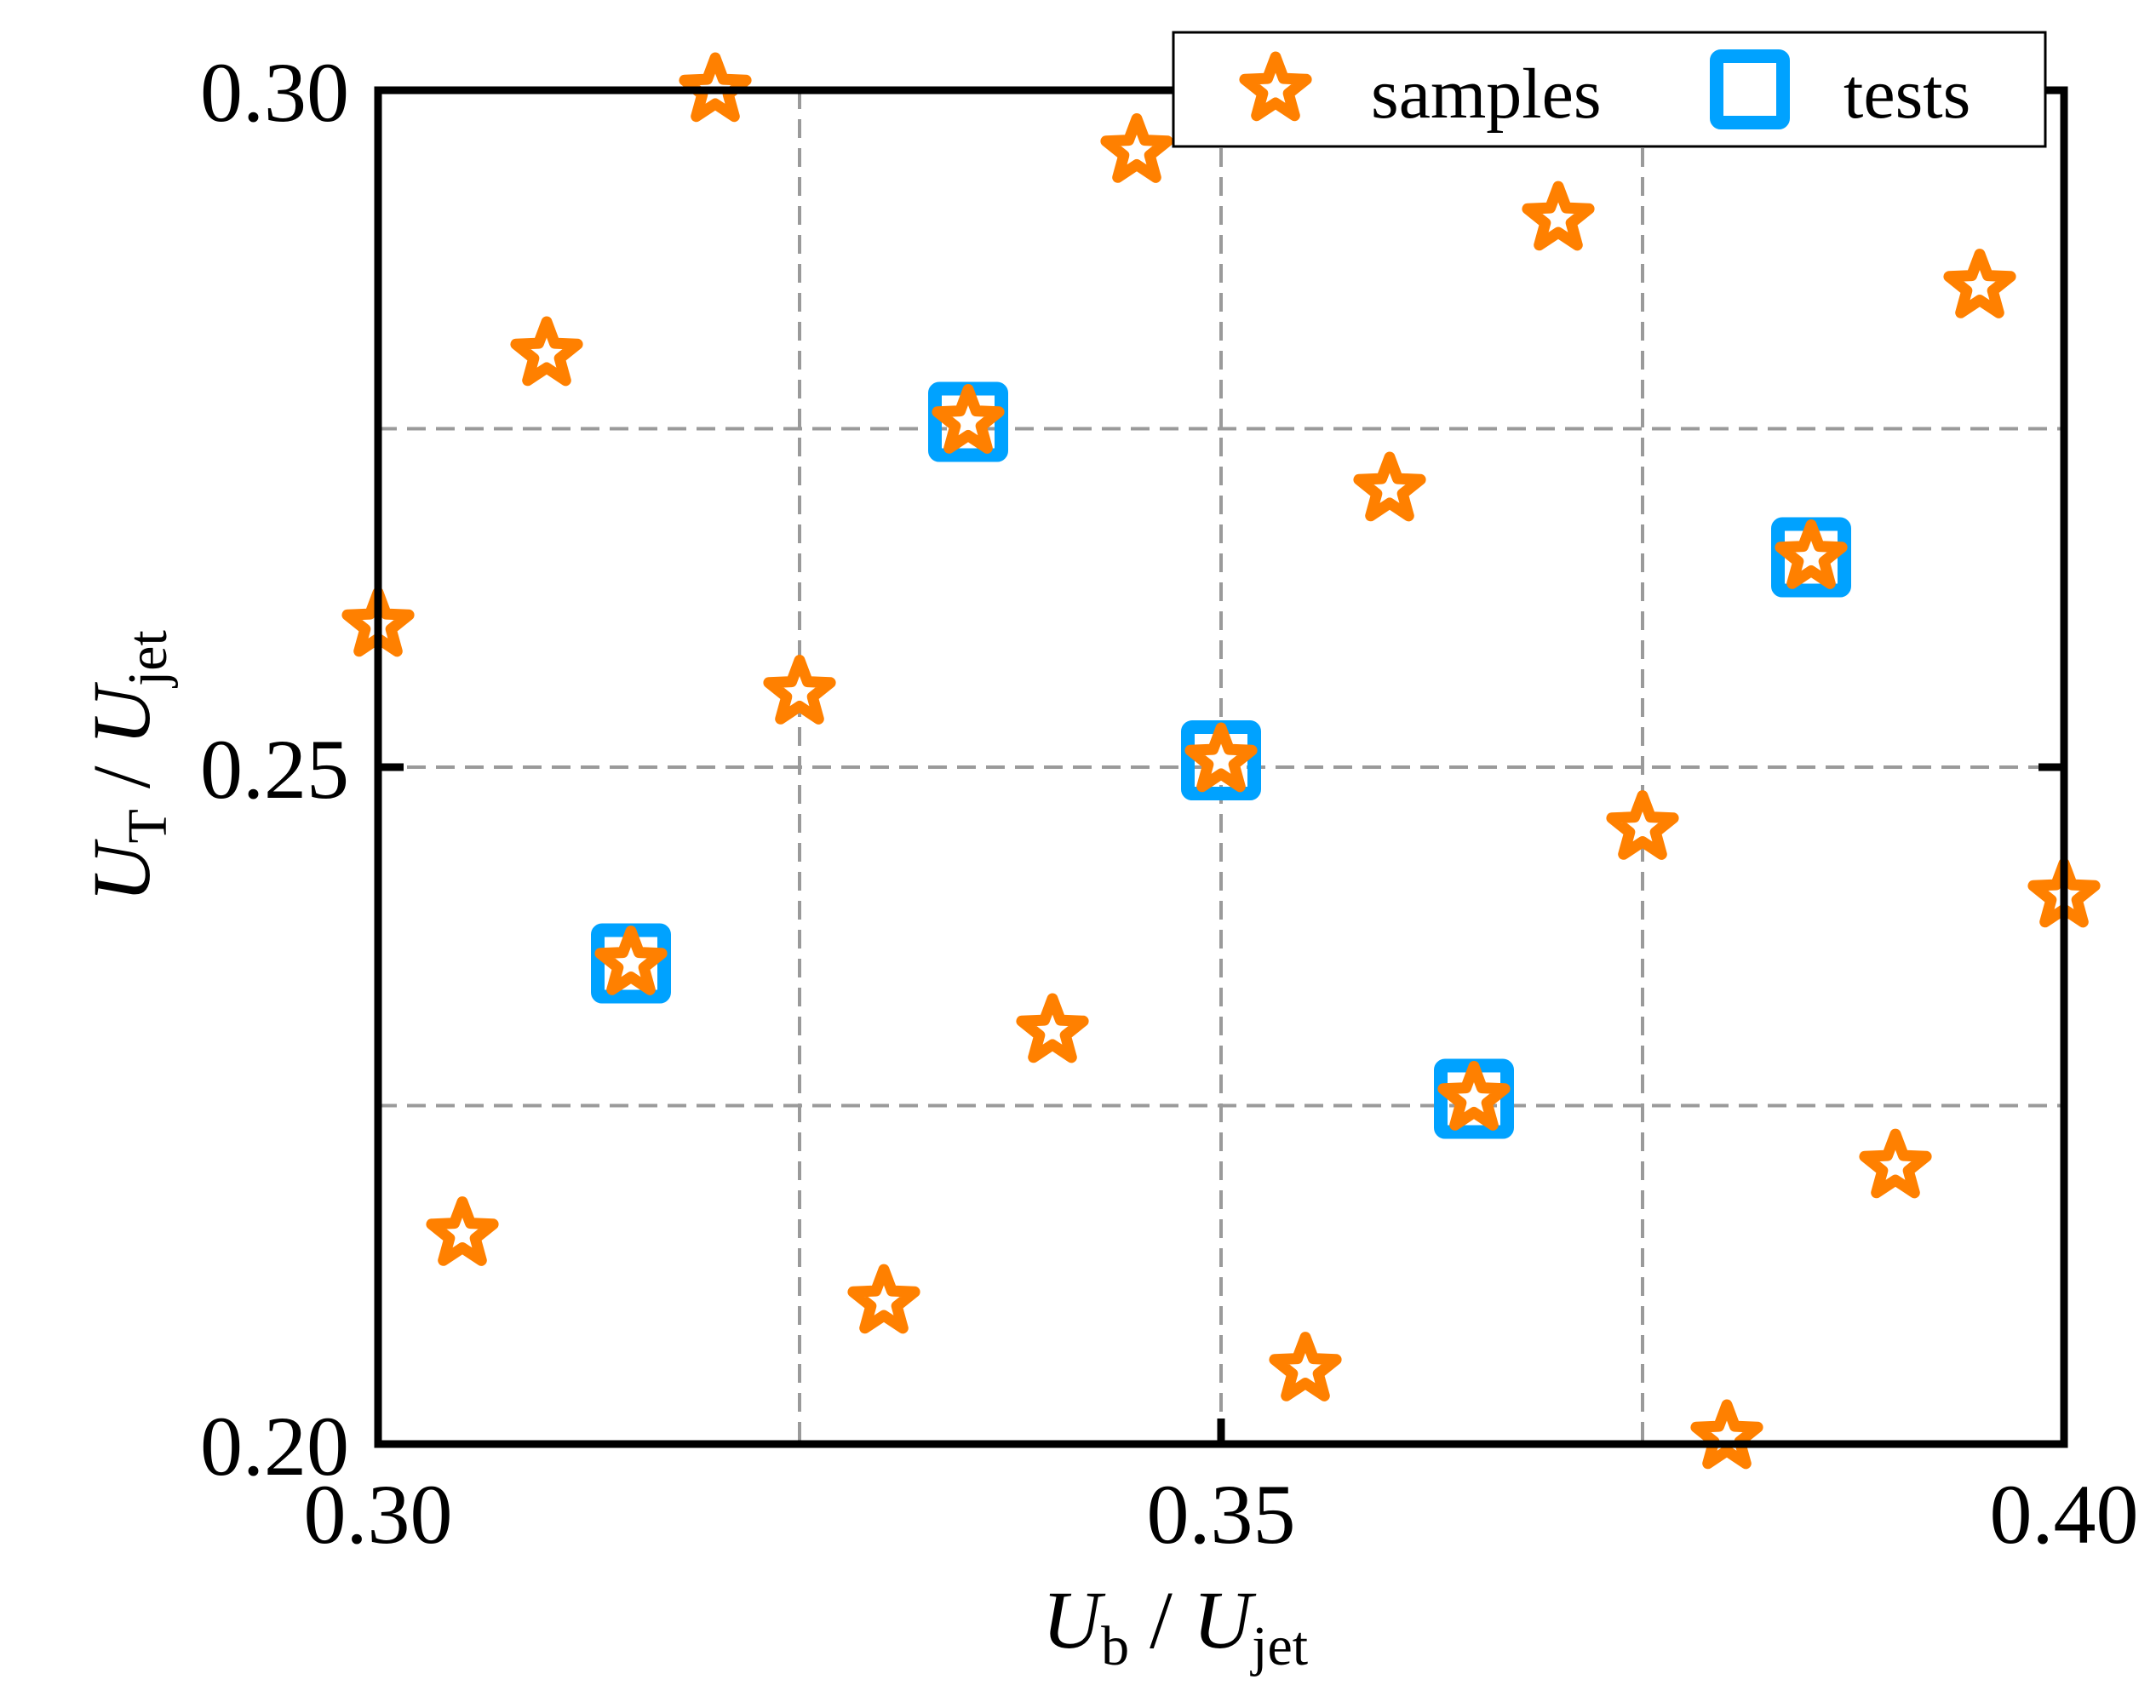 This screenshot has height=1708, width=2156. What do you see at coordinates (378, 1515) in the screenshot?
I see `x-tick-label: 0.30` at bounding box center [378, 1515].